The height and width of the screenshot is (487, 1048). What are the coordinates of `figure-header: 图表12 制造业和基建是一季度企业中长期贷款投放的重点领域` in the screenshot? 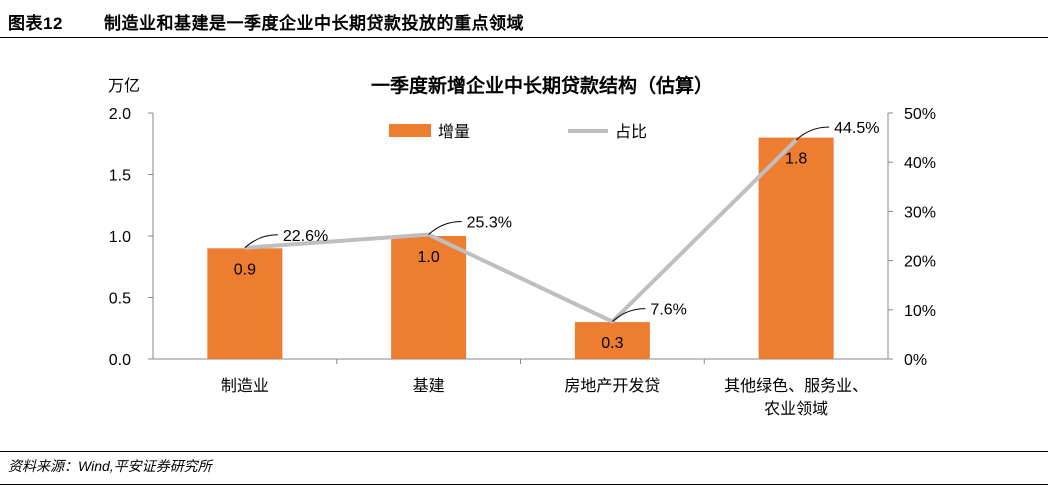 It's located at (524, 19).